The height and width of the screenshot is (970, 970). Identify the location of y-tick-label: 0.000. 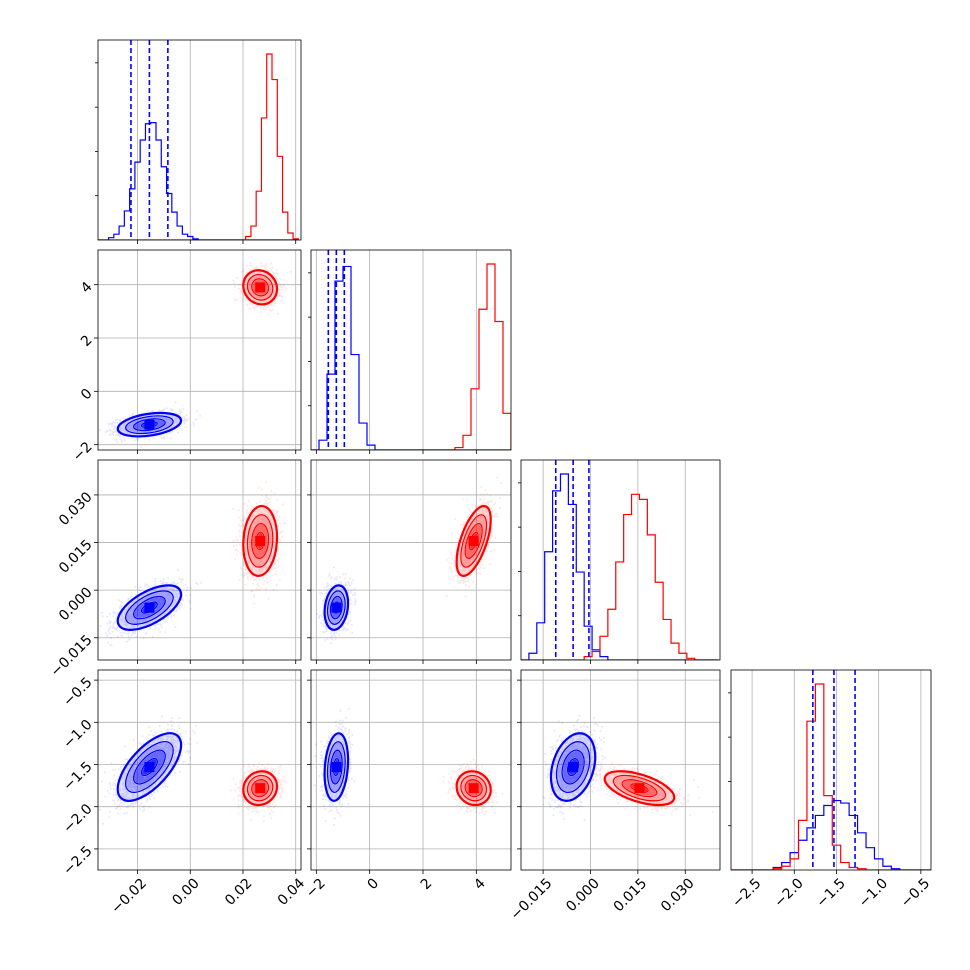
(76, 605).